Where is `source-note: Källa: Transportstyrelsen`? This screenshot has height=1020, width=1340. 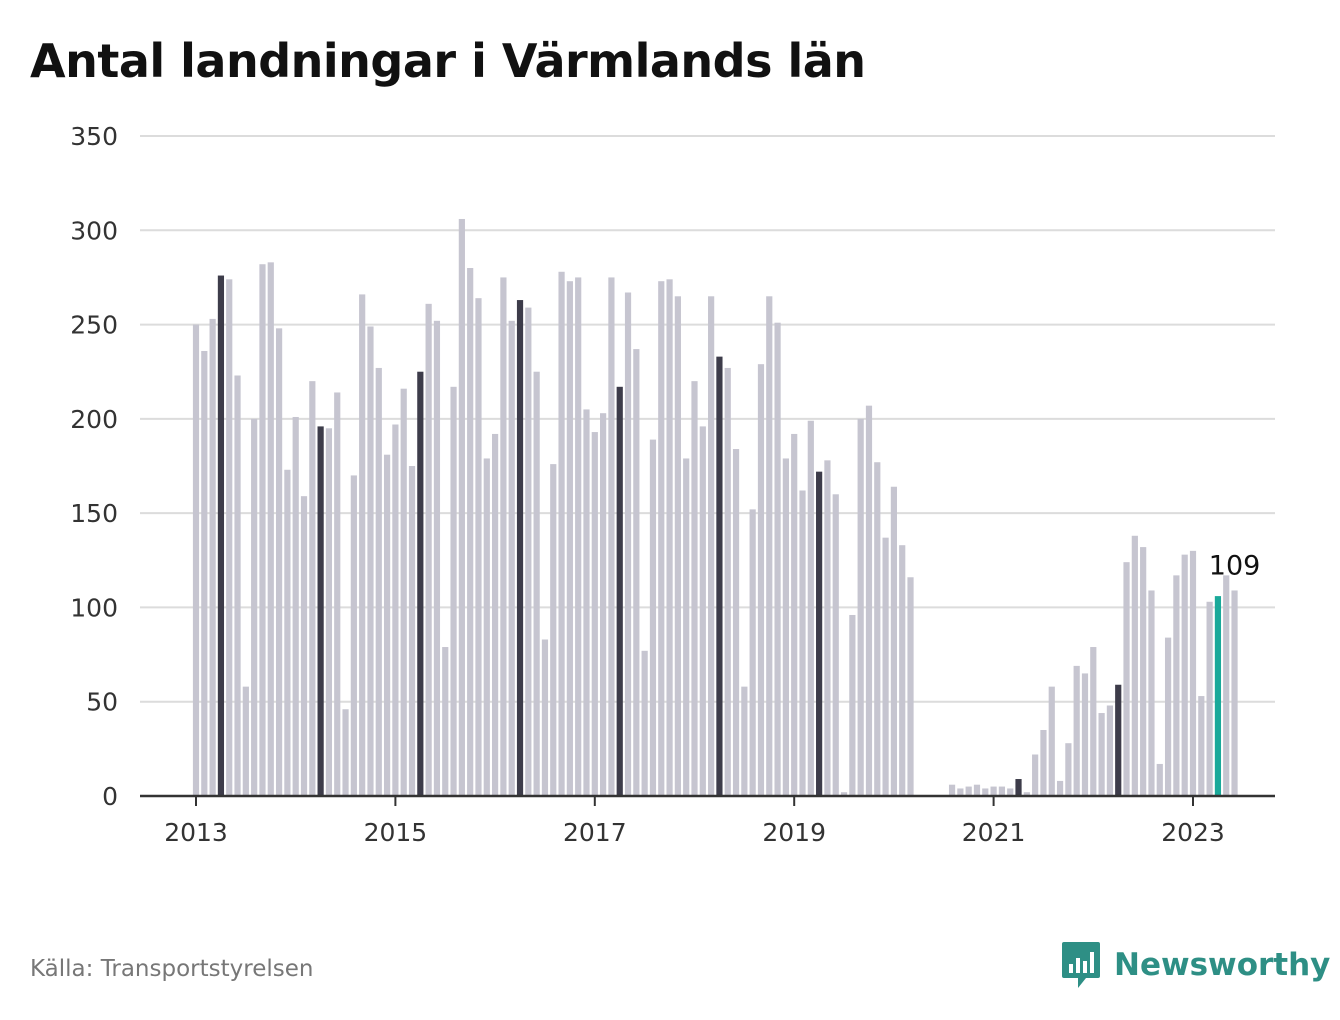 source-note: Källa: Transportstyrelsen is located at coordinates (172, 969).